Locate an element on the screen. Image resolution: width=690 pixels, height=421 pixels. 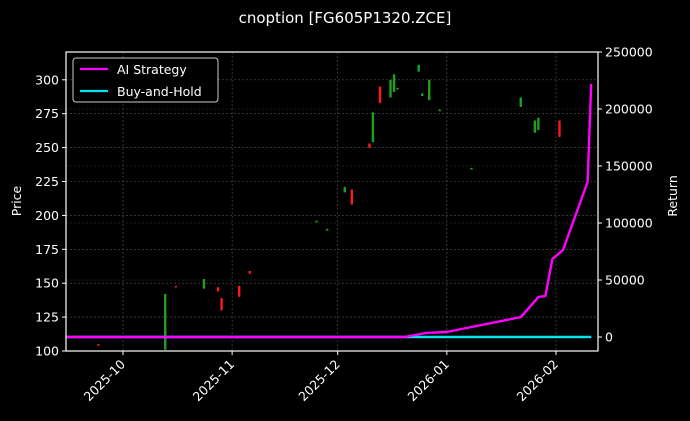
legend-box is located at coordinates (145, 80).